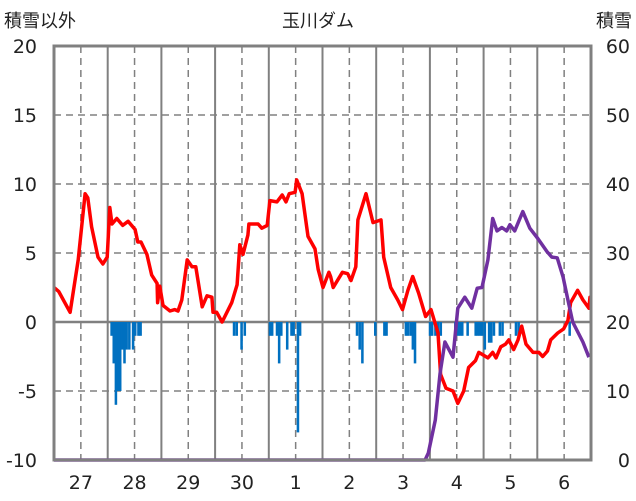  Describe the element at coordinates (618, 185) in the screenshot. I see `y-tick-right: 40` at that location.